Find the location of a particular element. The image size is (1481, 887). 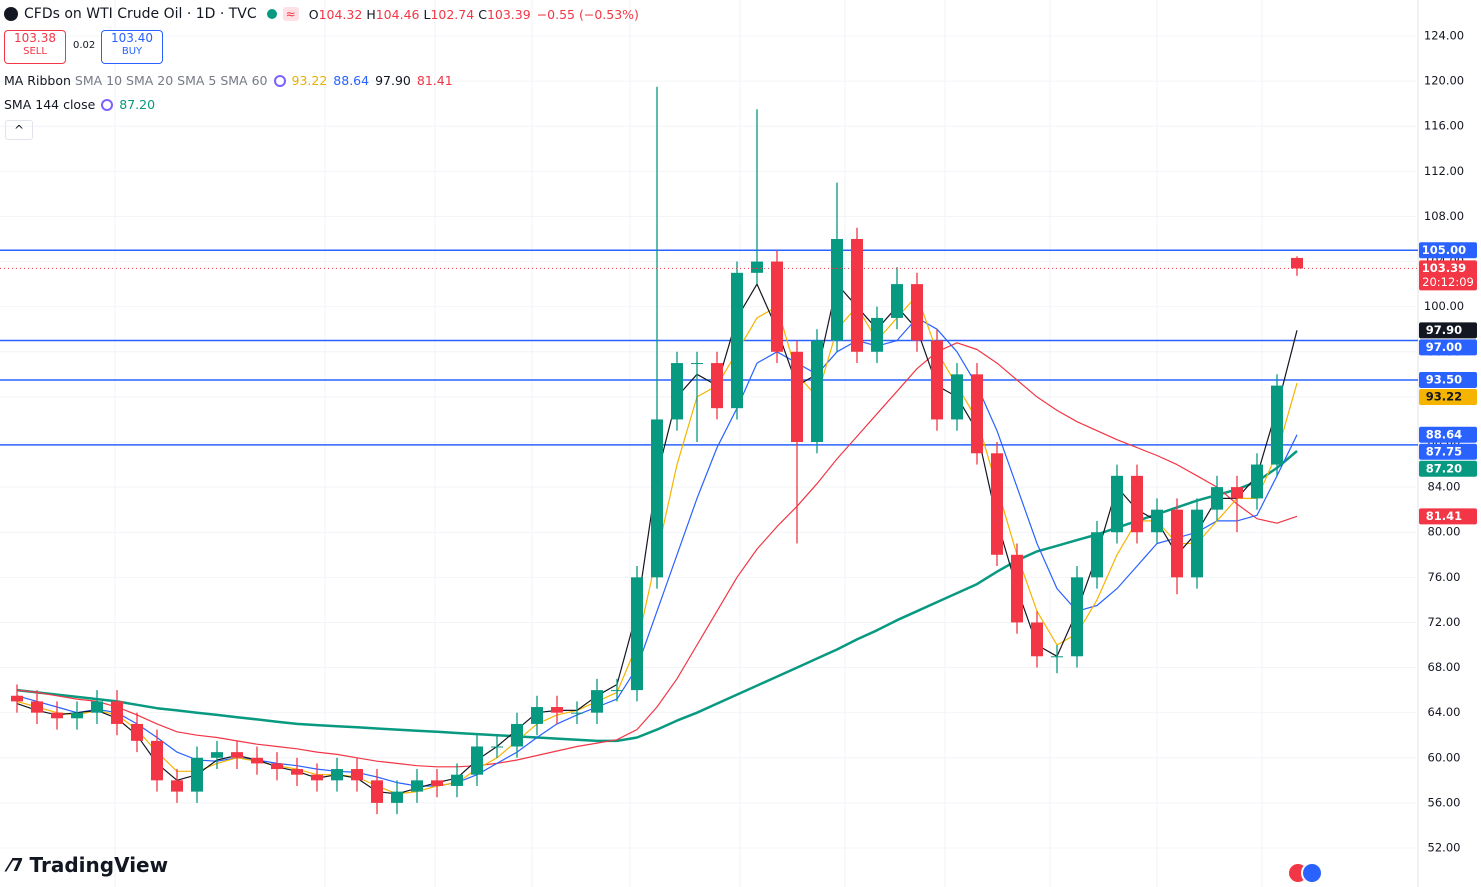

symbol-logo is located at coordinates (11, 14).